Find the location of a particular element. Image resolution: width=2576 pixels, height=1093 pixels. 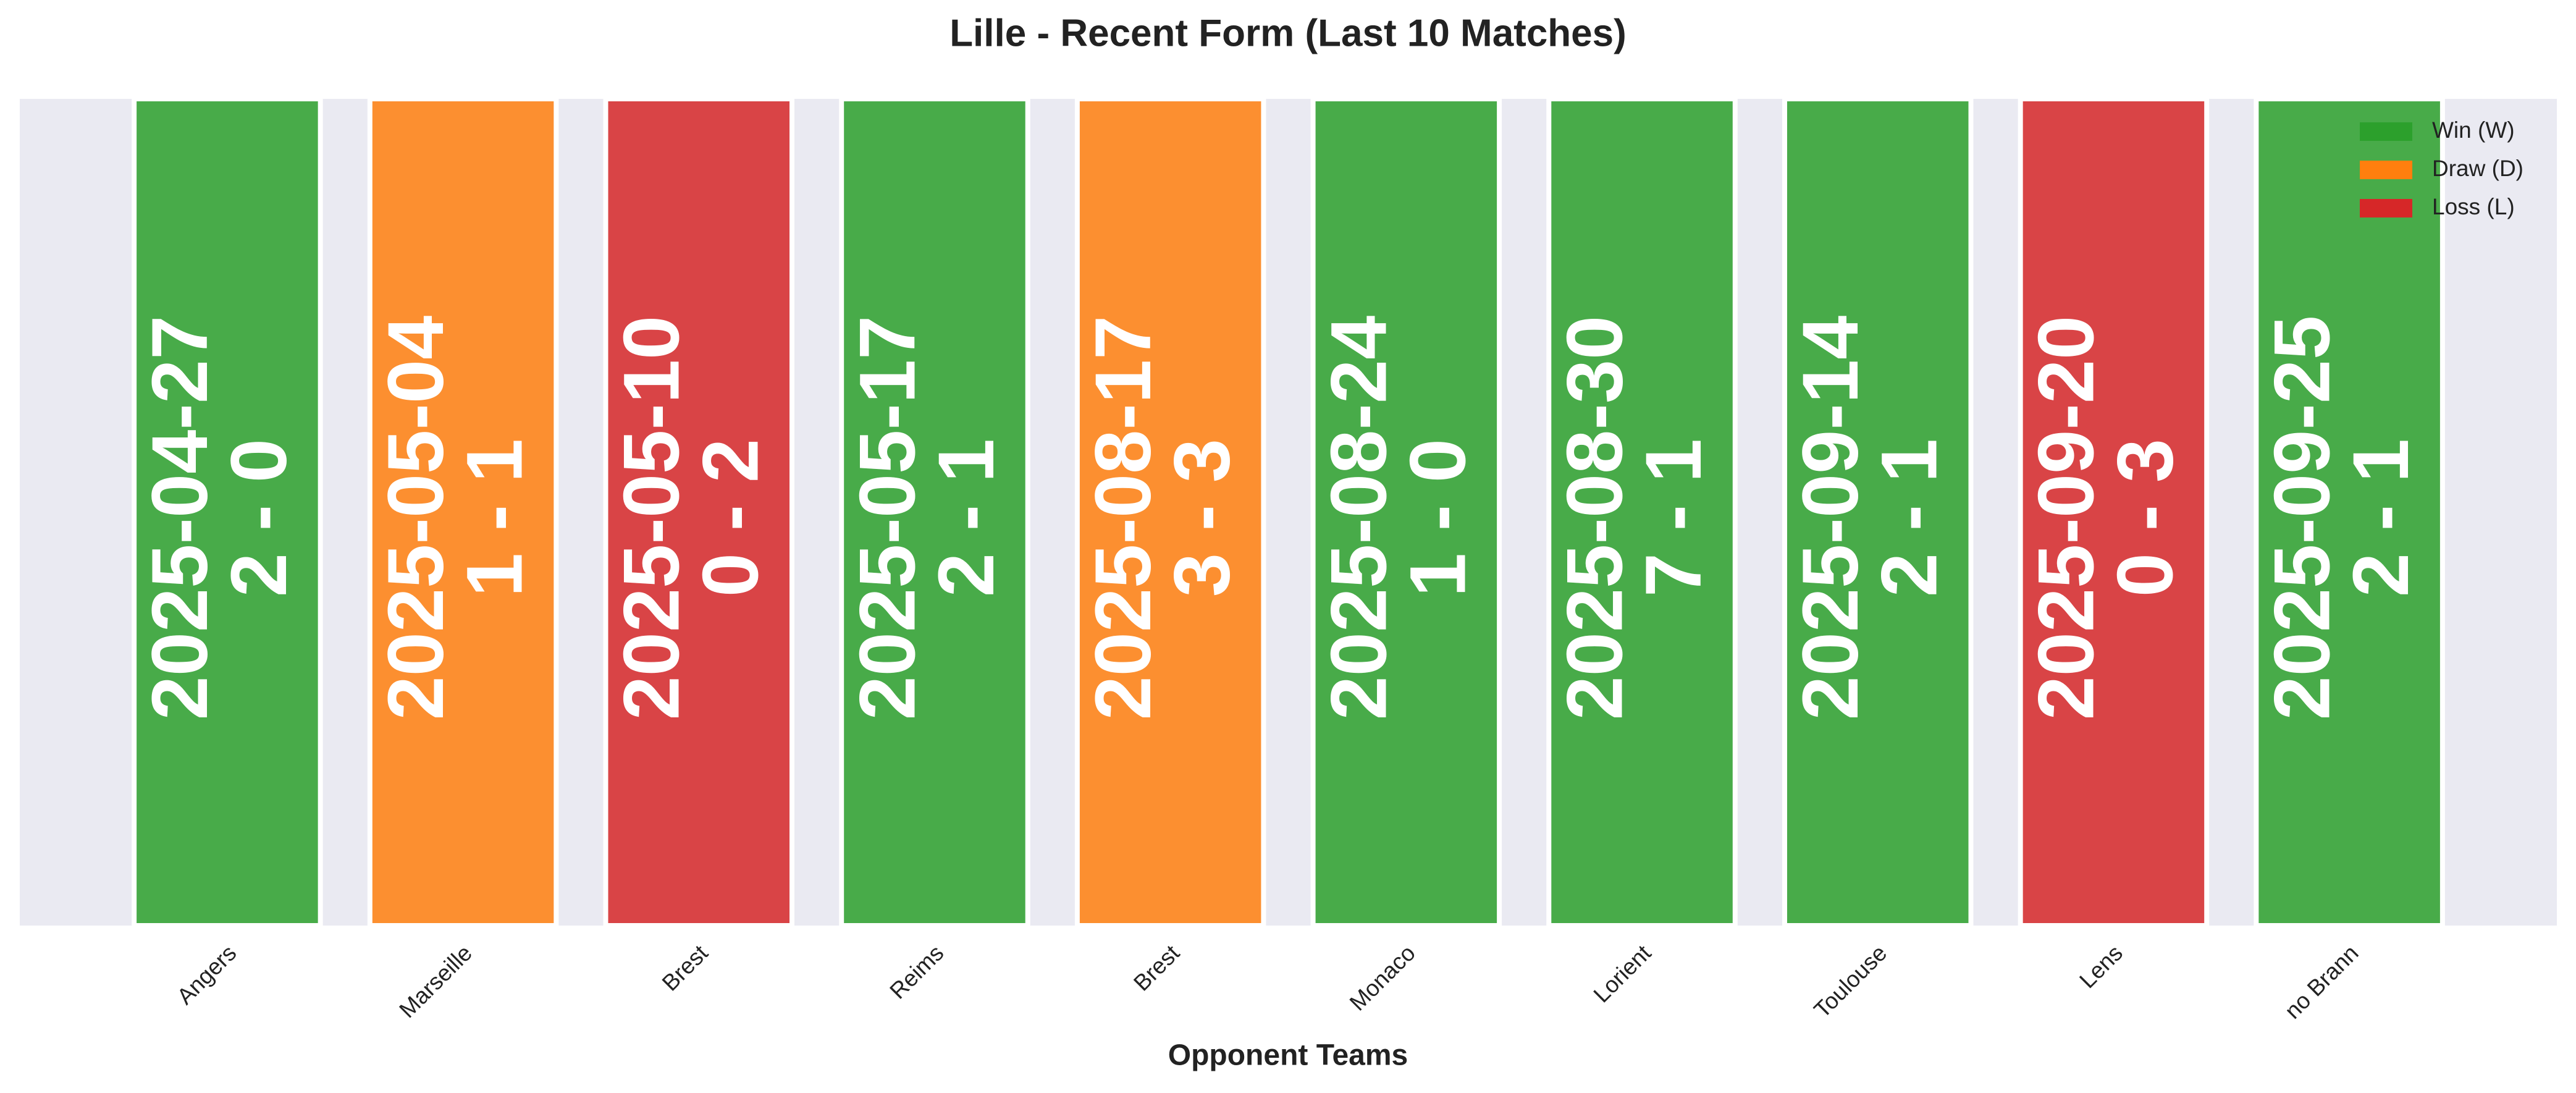

bar-date-label: 2025-09-25 is located at coordinates (2302, 518).